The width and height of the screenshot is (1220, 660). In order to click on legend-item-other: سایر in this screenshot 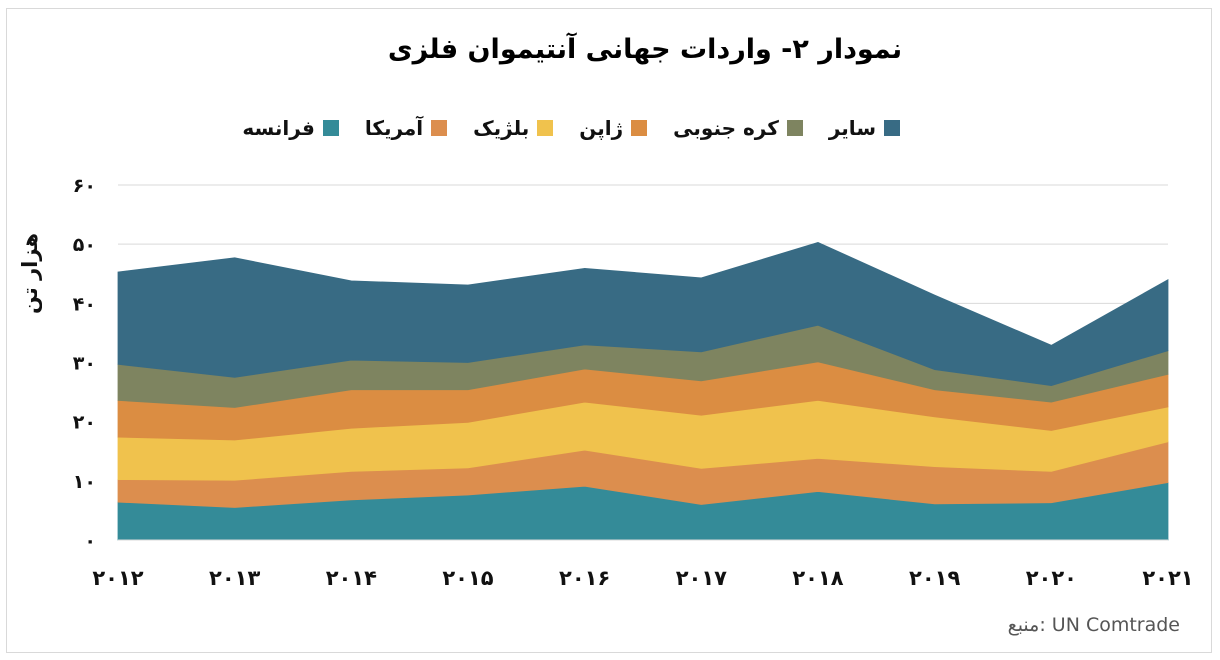, I will do `click(864, 128)`.